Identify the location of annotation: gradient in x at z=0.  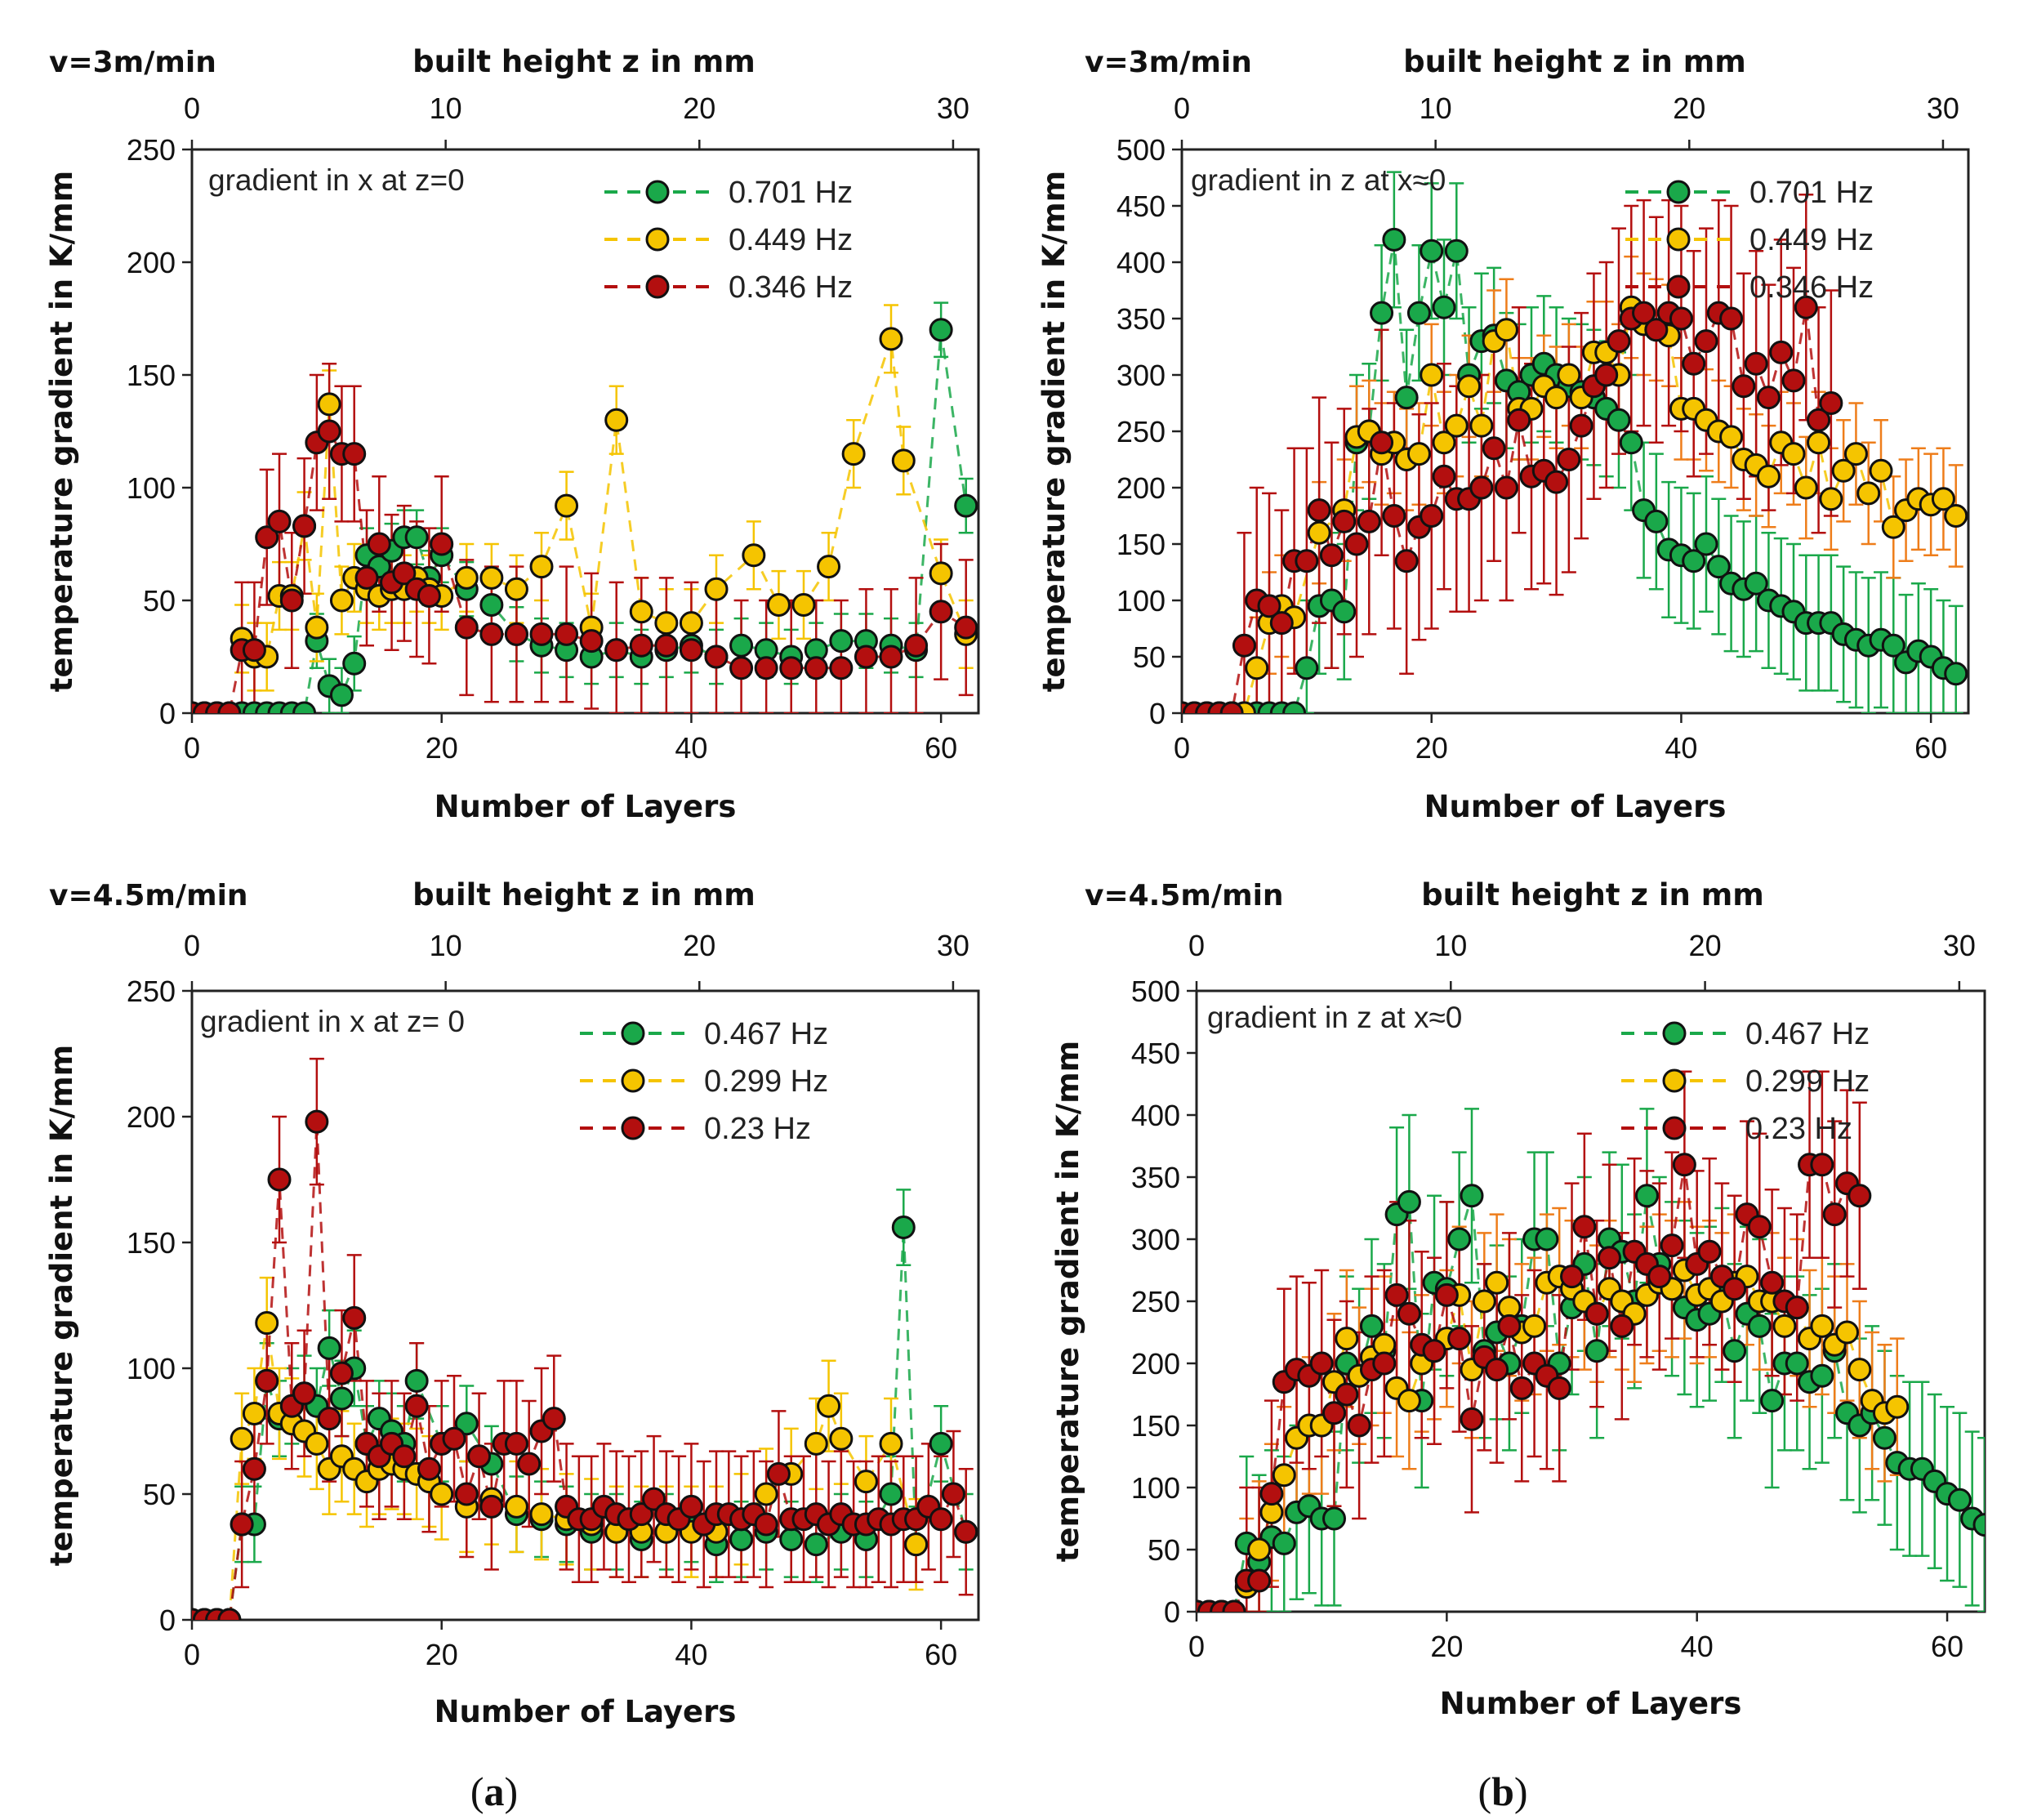
(336, 180).